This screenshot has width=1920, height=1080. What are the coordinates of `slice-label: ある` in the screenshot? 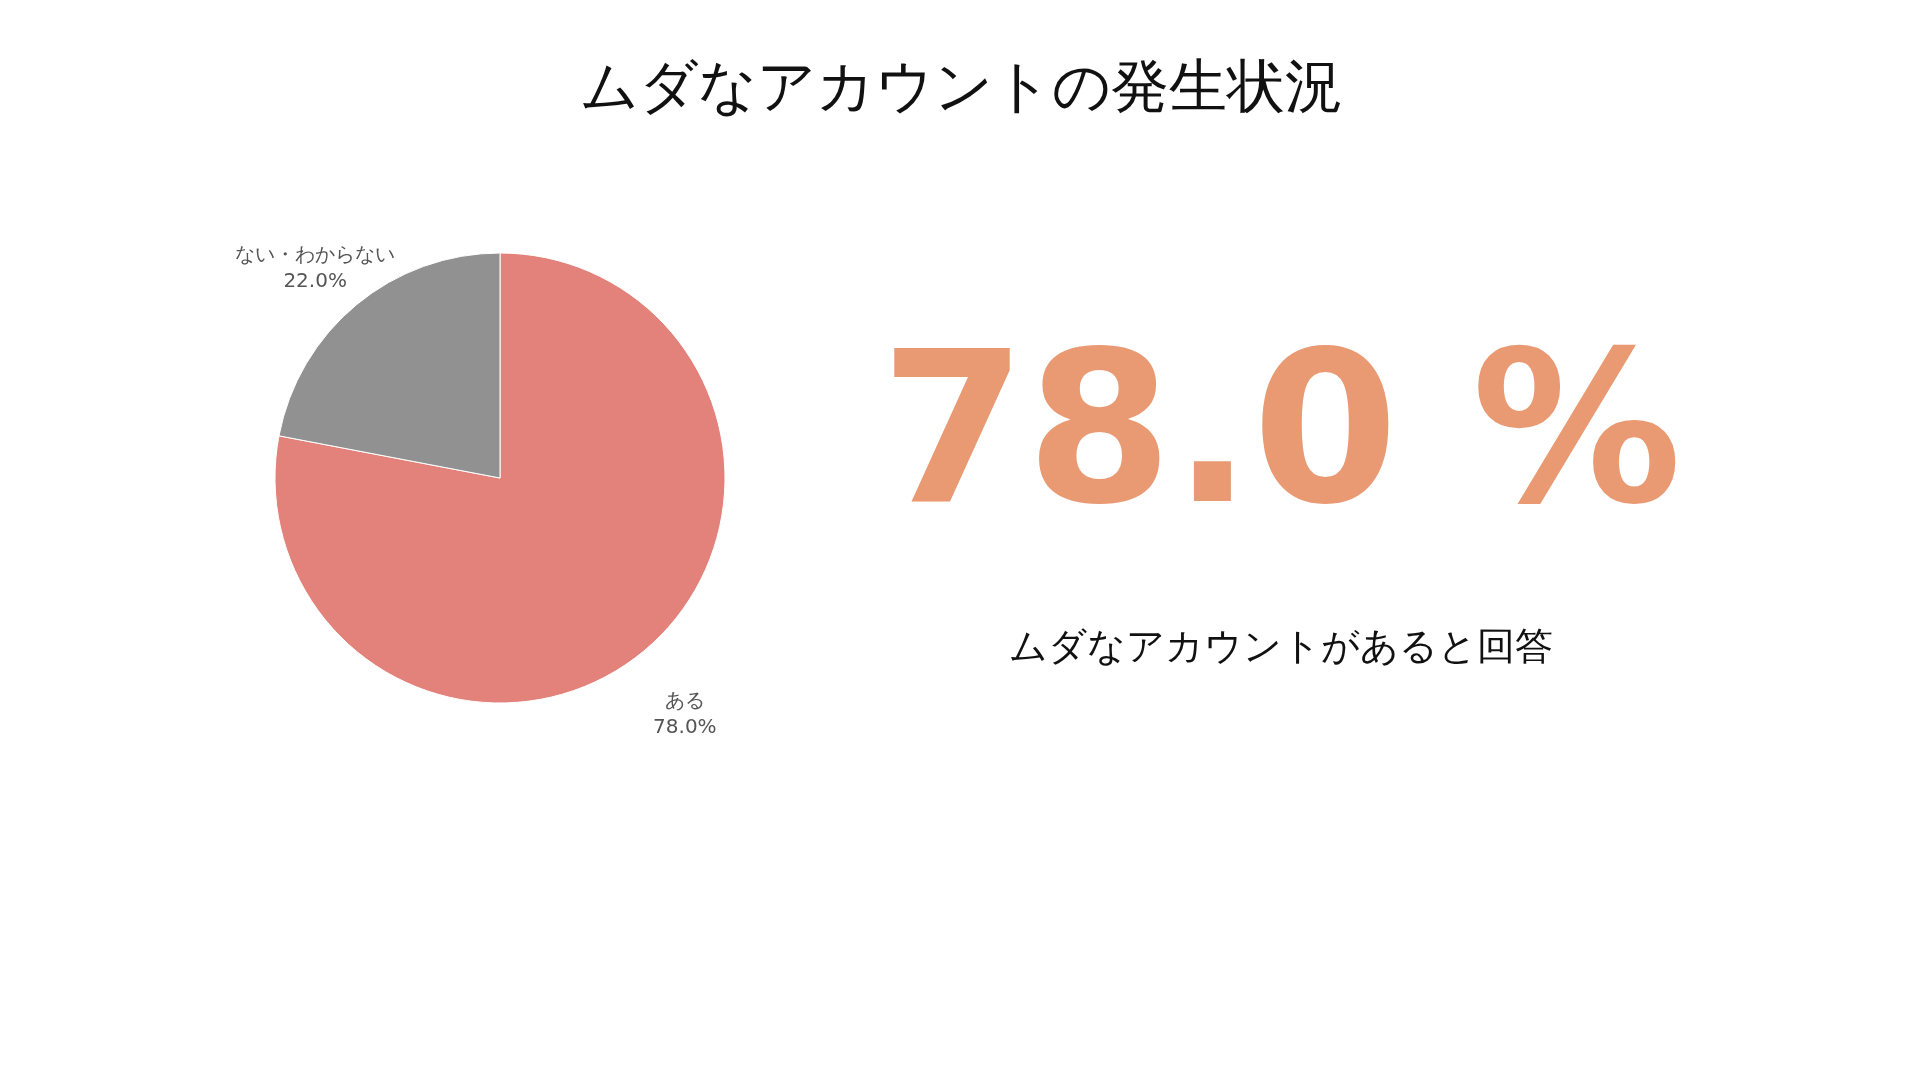 It's located at (684, 700).